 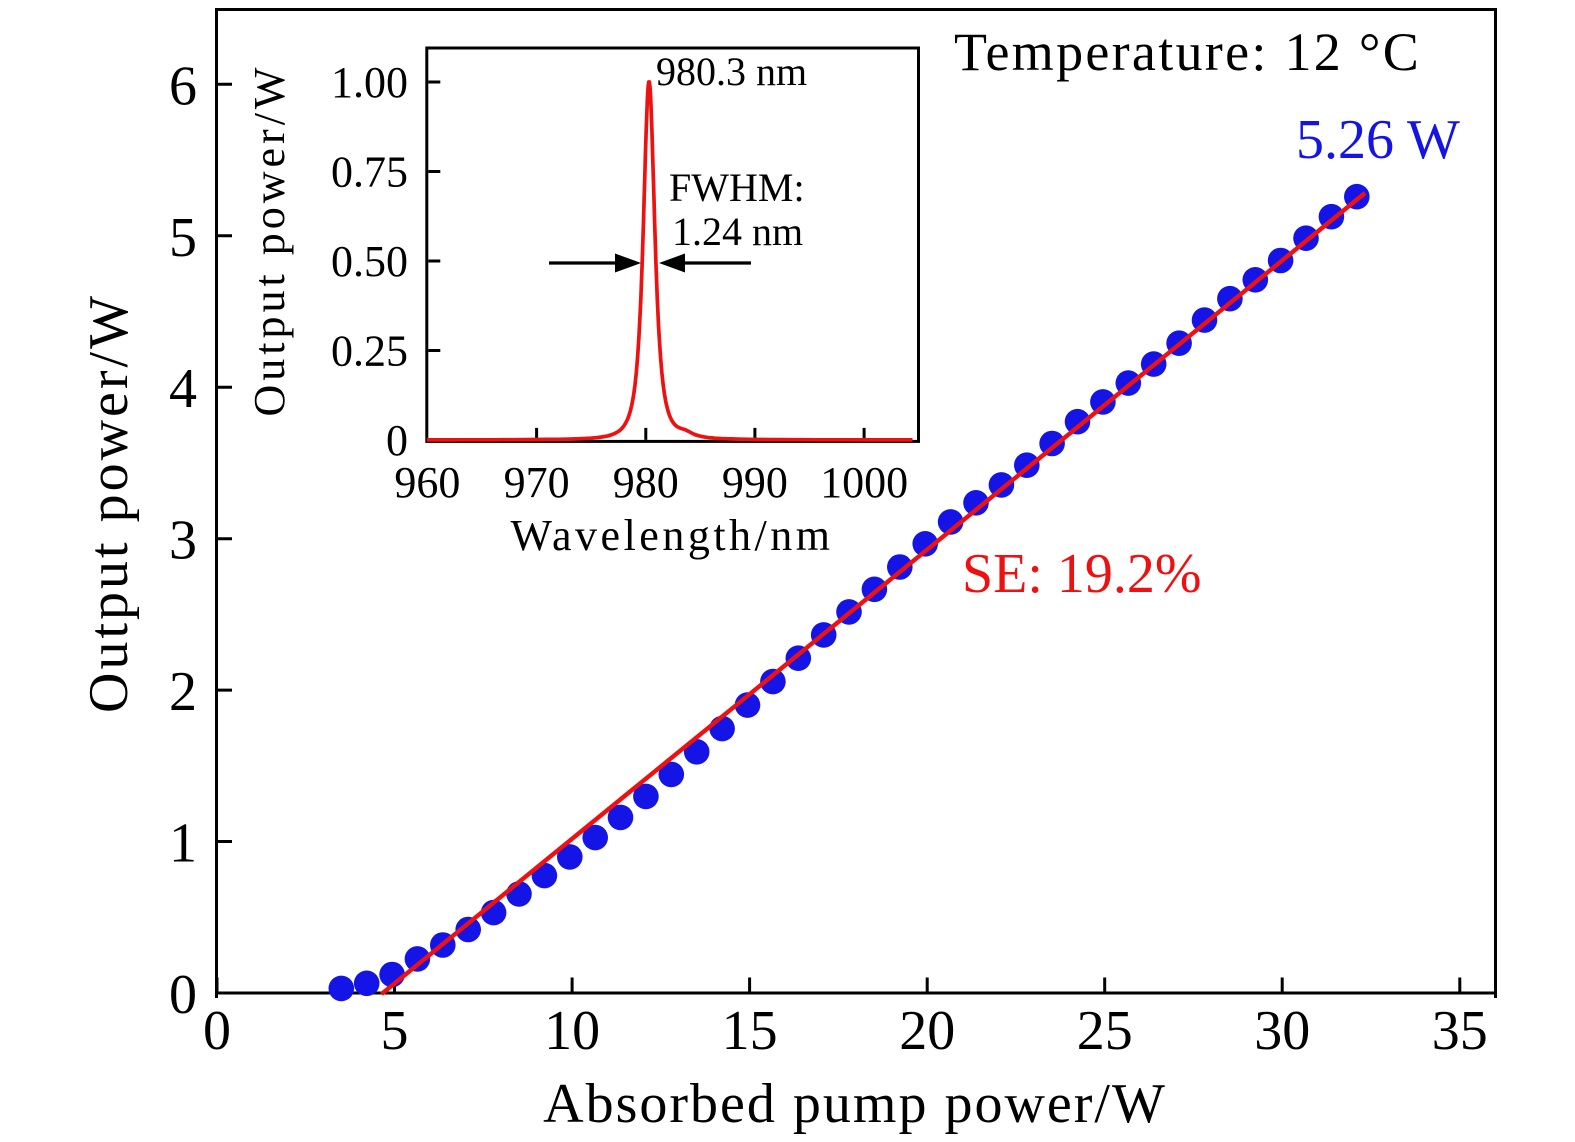 What do you see at coordinates (1082, 574) in the screenshot?
I see `svg-text: SE: 19.2%` at bounding box center [1082, 574].